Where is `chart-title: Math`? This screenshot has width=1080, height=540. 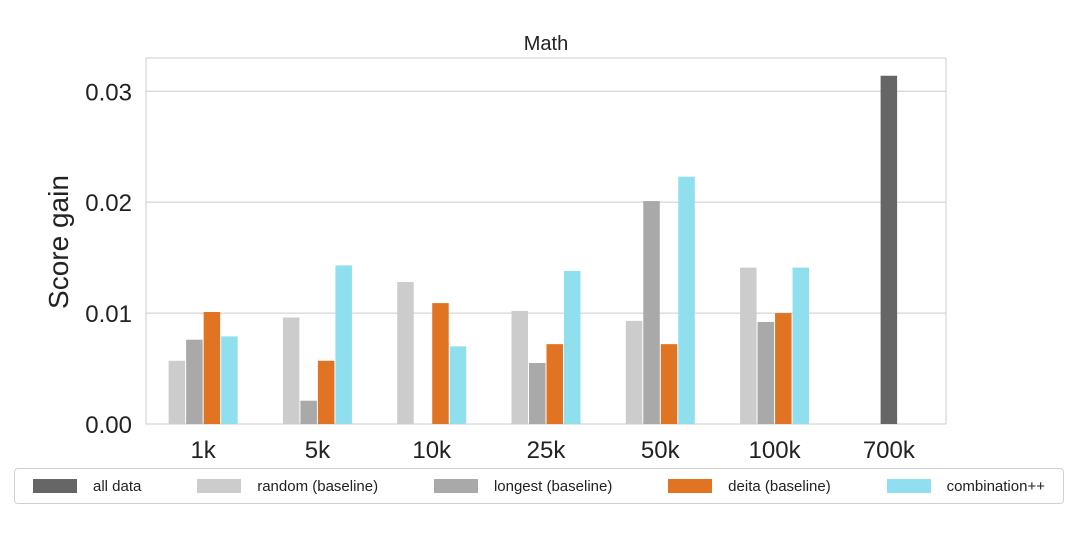
chart-title: Math is located at coordinates (546, 44).